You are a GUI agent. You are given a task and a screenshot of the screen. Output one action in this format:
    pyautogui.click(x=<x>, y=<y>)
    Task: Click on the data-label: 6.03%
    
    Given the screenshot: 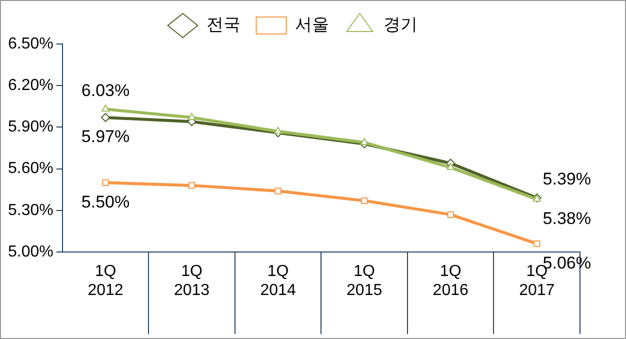 What is the action you would take?
    pyautogui.click(x=105, y=90)
    